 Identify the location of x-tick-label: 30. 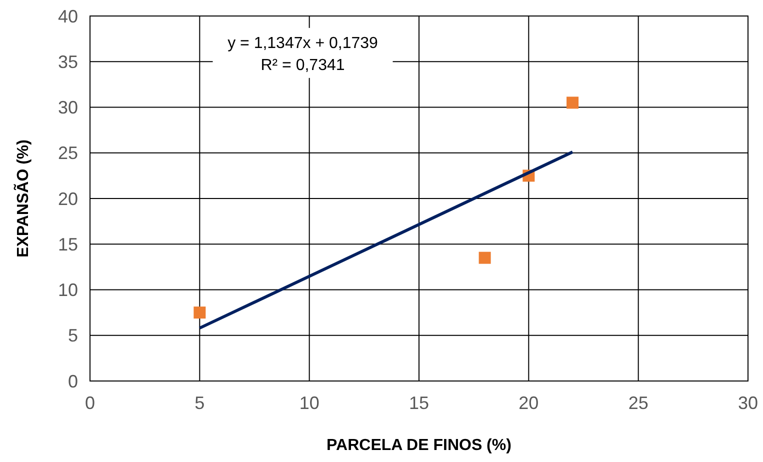
(748, 403).